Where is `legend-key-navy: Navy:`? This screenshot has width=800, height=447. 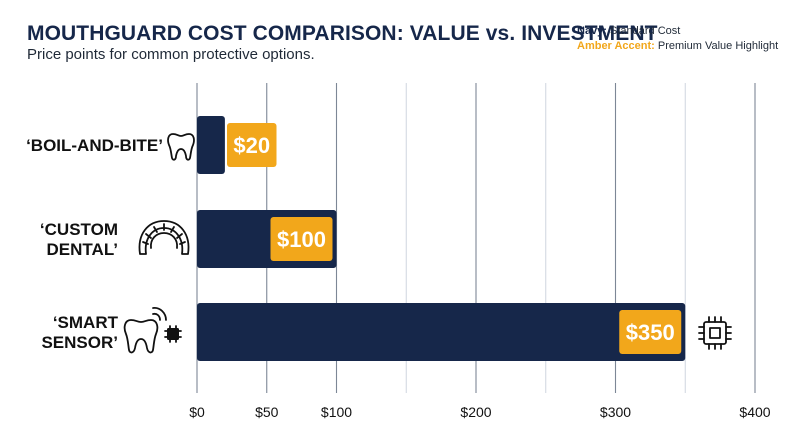
legend-key-navy: Navy: is located at coordinates (592, 31).